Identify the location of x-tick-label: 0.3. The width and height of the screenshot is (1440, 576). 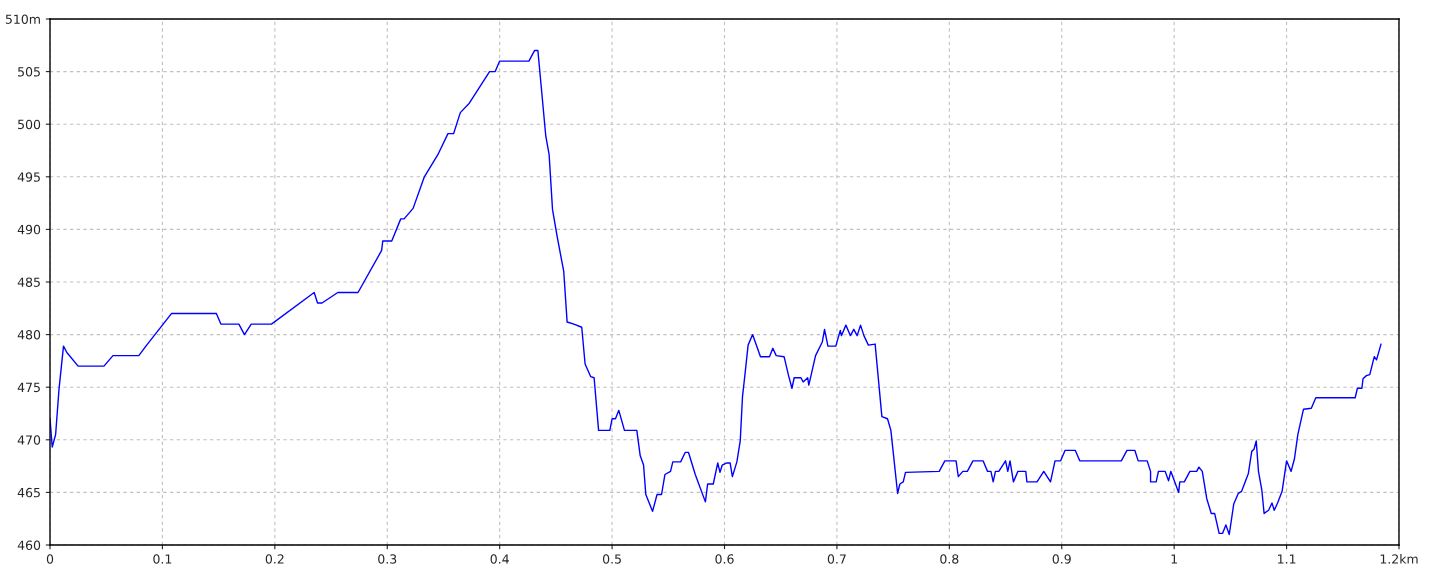
(387, 559).